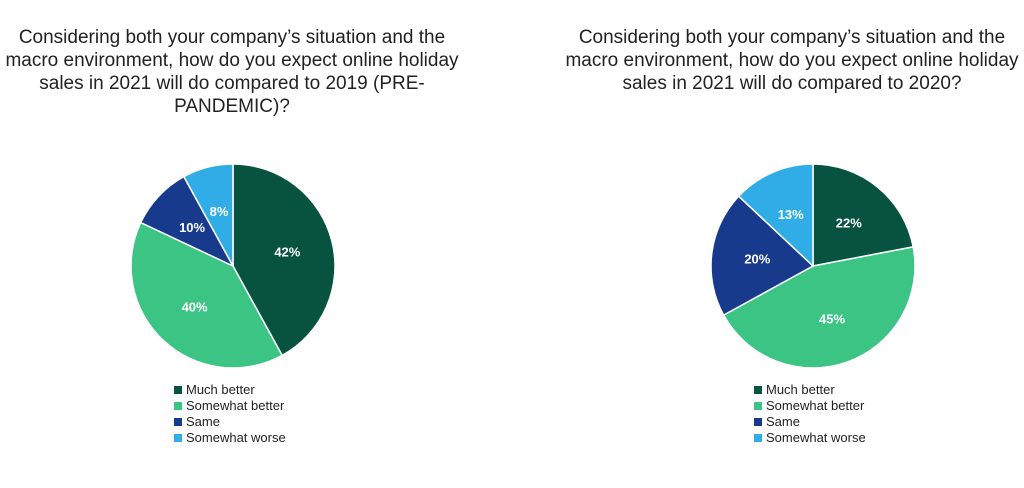 Image resolution: width=1024 pixels, height=488 pixels. I want to click on data-label-somewhat-worse: 8%, so click(219, 211).